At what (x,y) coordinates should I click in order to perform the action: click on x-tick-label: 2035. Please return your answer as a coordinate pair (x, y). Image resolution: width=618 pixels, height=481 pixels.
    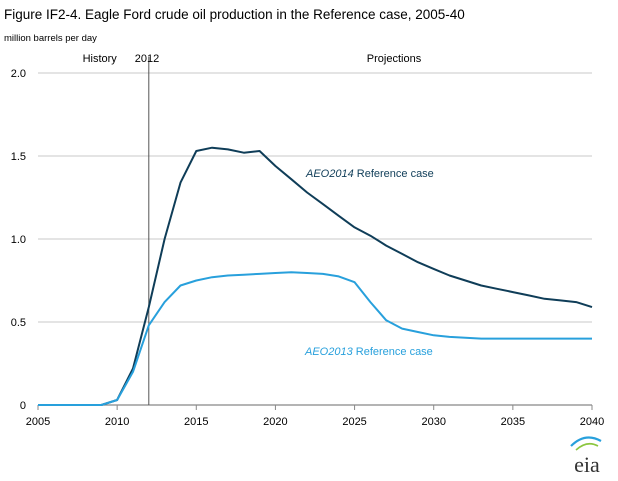
    Looking at the image, I should click on (513, 422).